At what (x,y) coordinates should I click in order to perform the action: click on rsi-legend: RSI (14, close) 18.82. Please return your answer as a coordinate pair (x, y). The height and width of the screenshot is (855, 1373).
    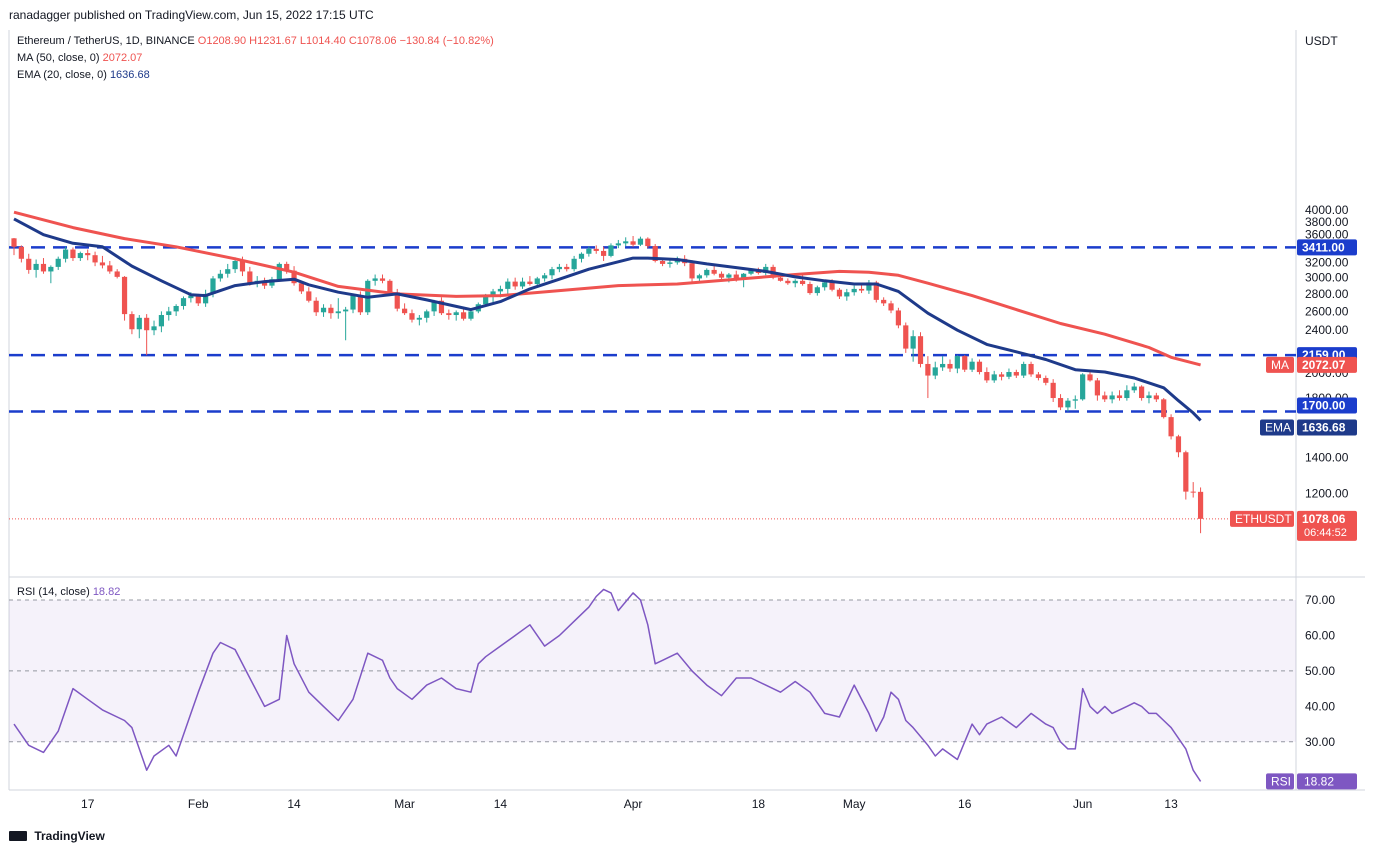
    Looking at the image, I should click on (68, 592).